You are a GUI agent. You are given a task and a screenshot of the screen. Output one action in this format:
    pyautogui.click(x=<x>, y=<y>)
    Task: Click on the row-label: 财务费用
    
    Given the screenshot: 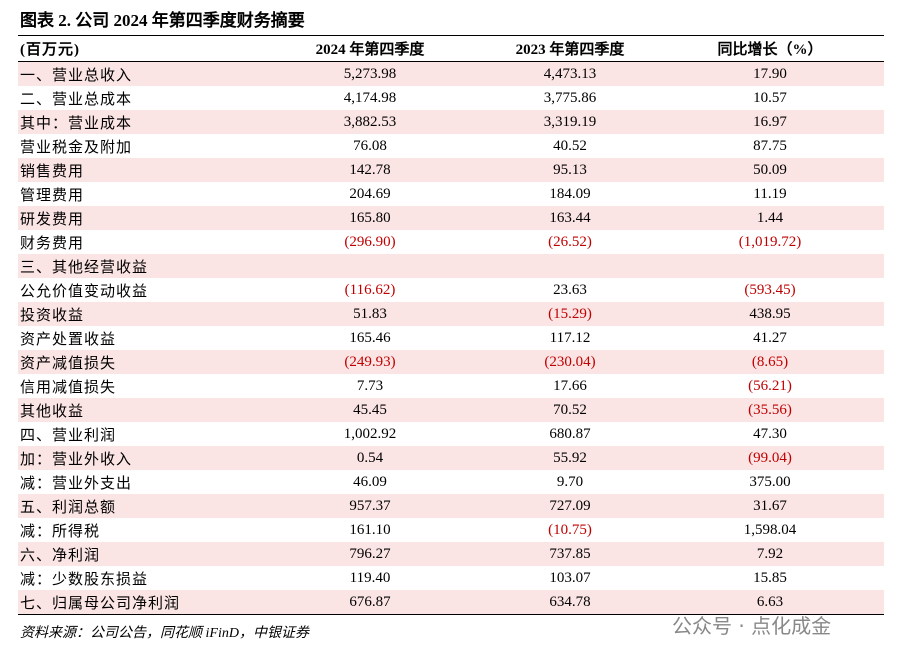 What is the action you would take?
    pyautogui.click(x=52, y=243)
    